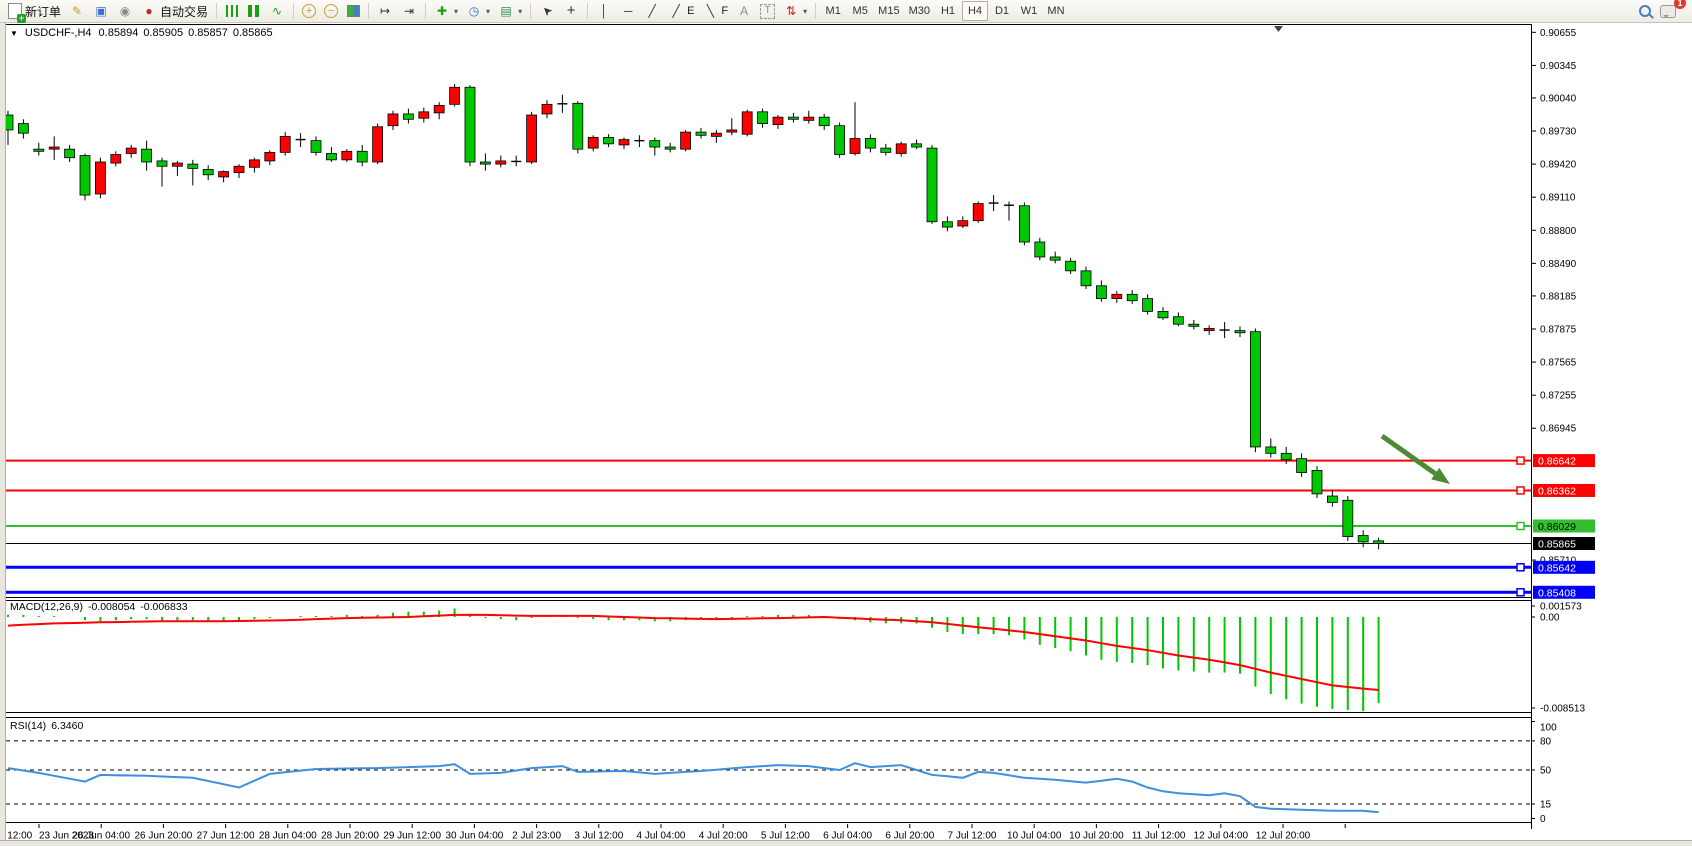  Describe the element at coordinates (163, 836) in the screenshot. I see `svg-text: 26 Jun 20:00` at that location.